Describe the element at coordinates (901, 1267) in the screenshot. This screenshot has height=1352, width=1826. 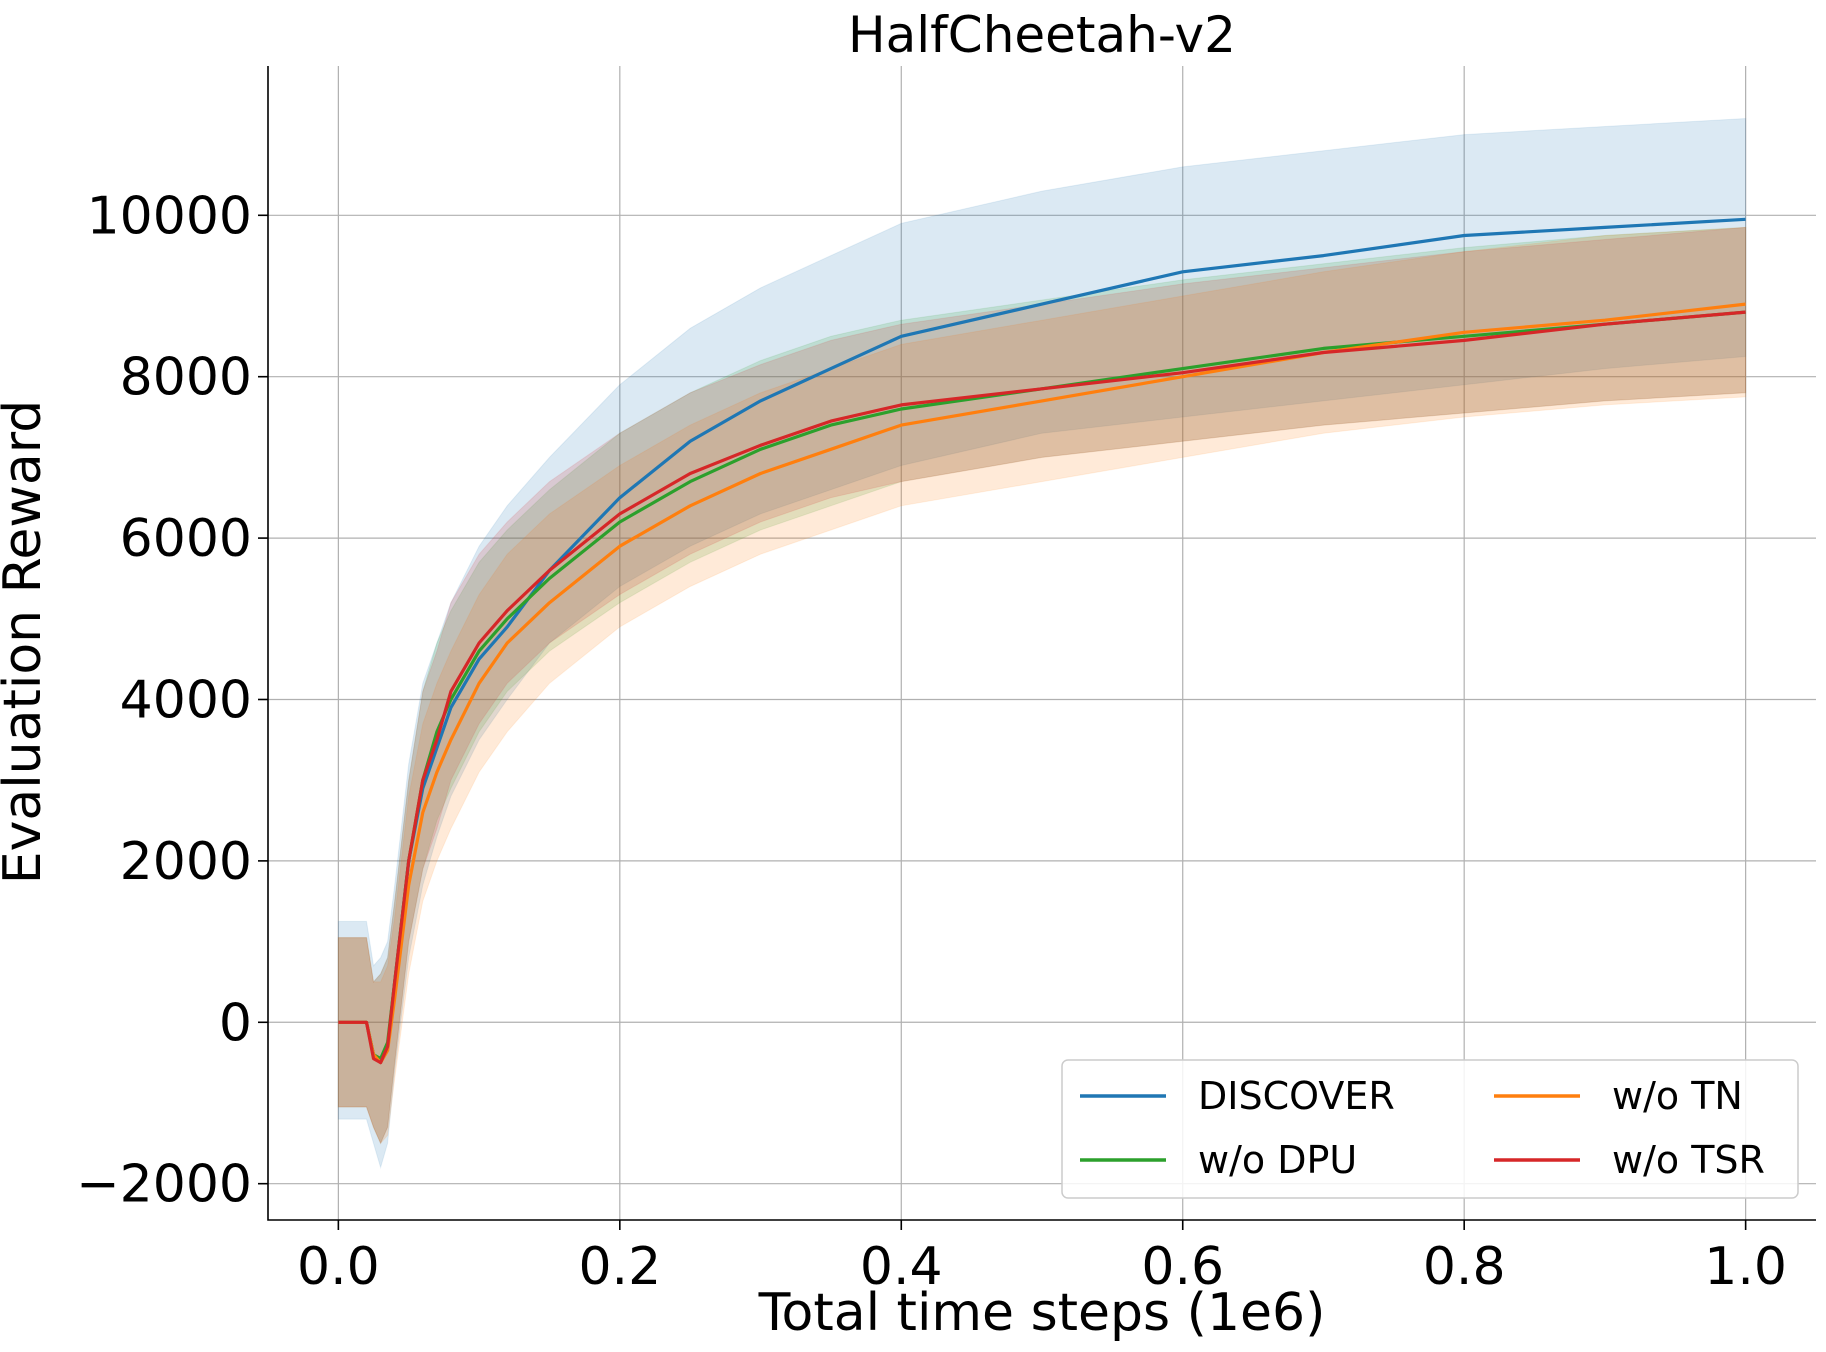
I see `x-tick-label: 0.4` at that location.